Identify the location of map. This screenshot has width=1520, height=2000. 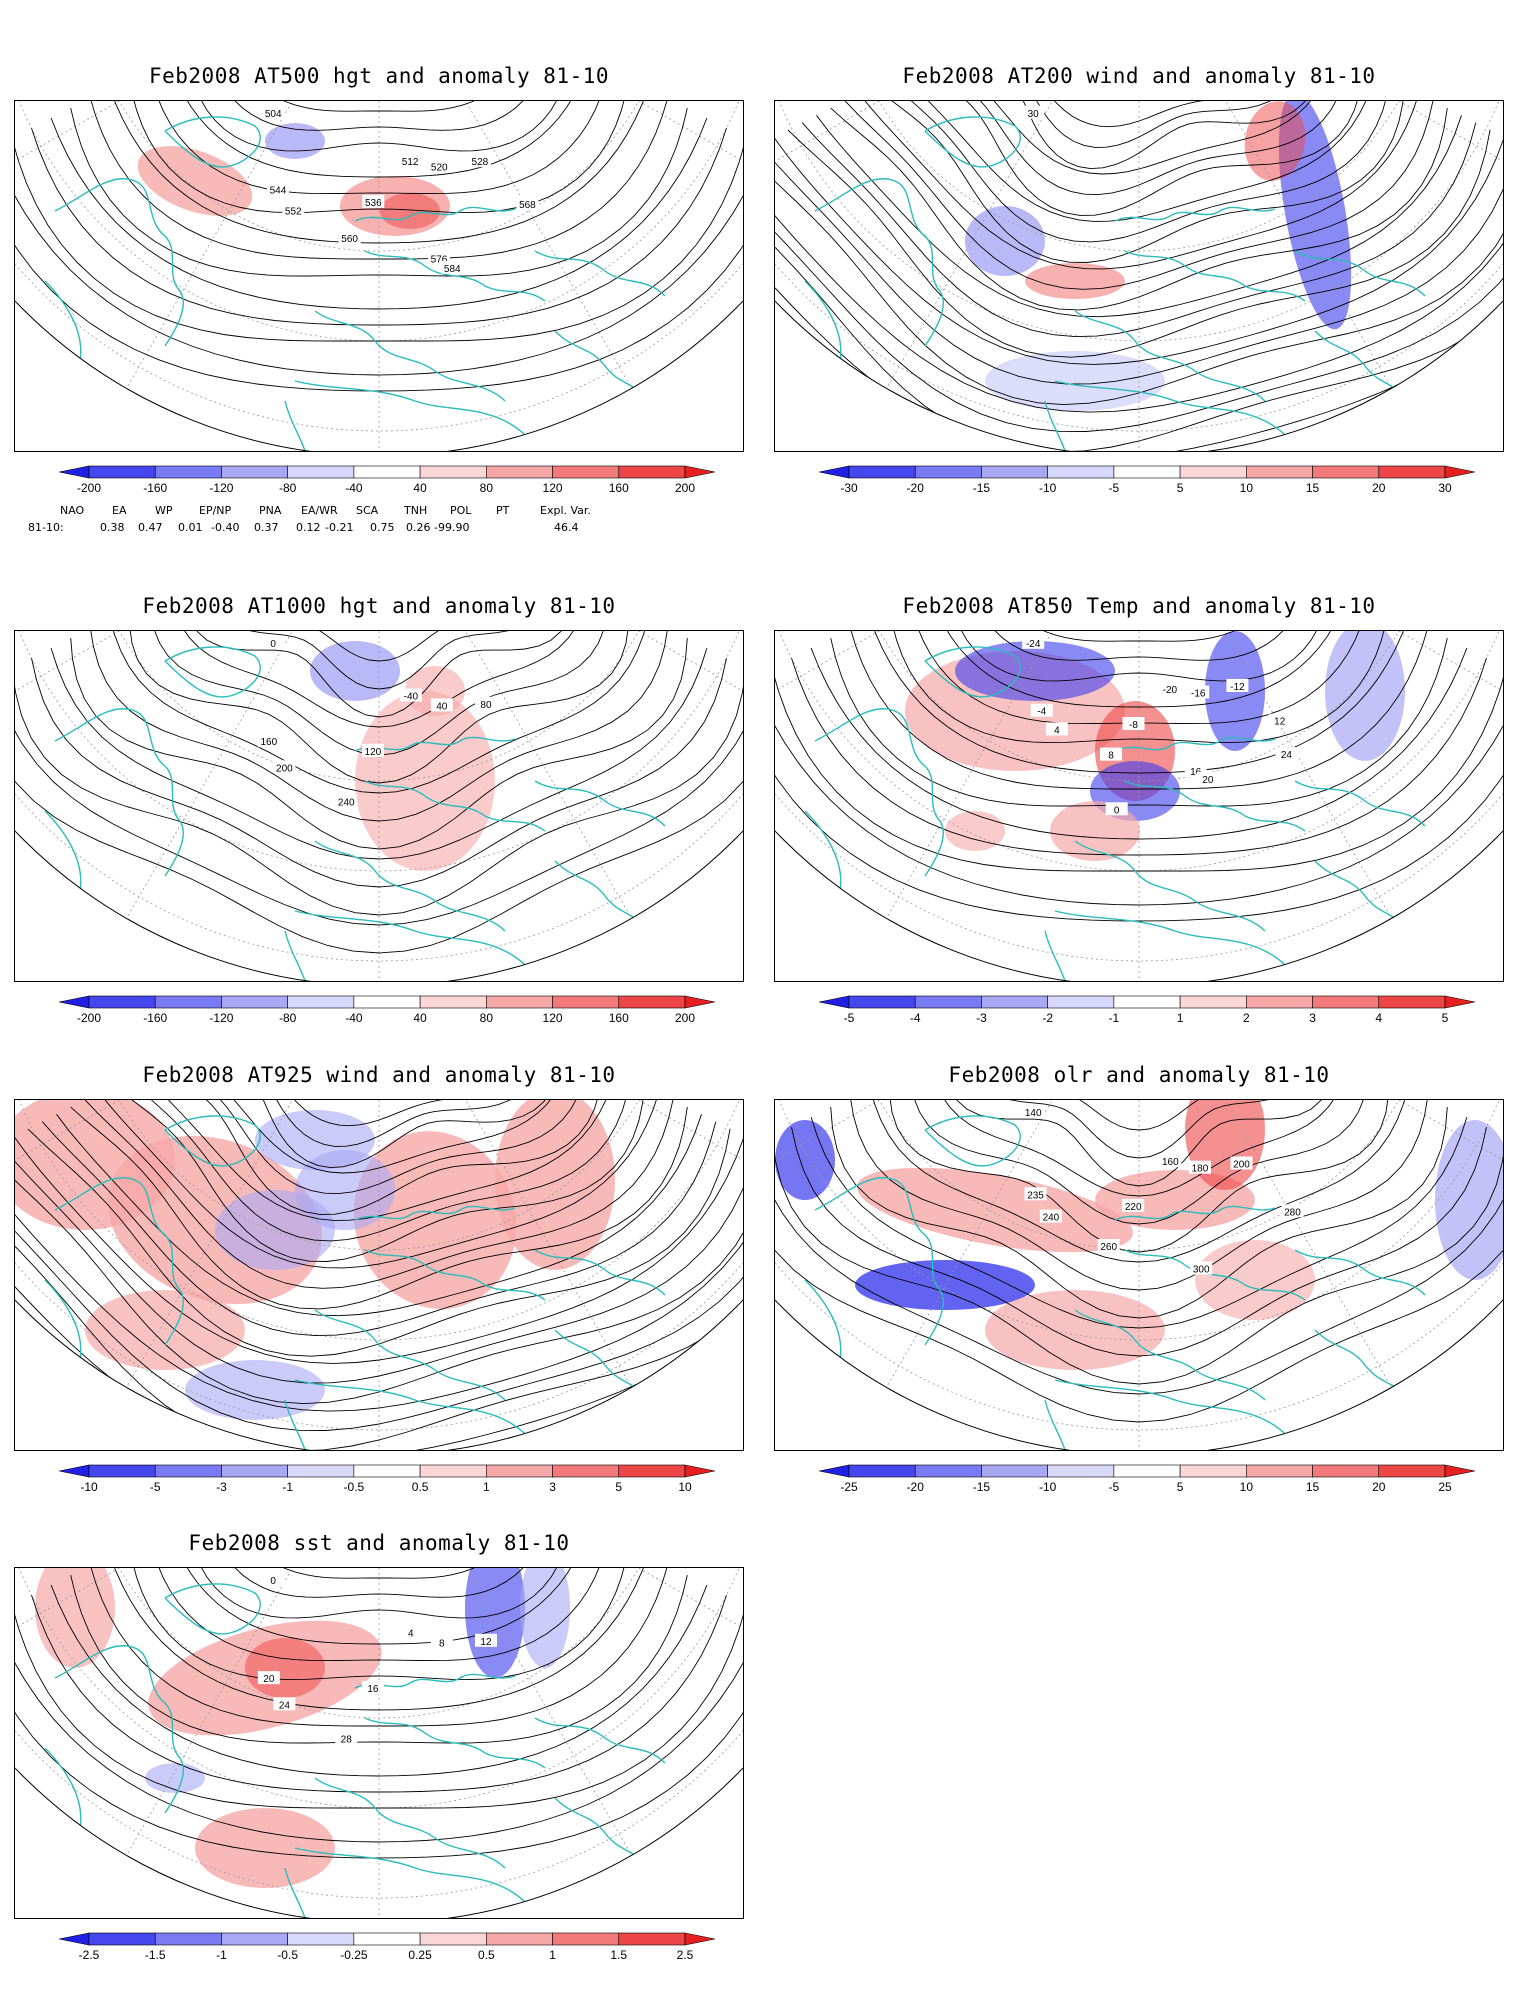
(379, 1275).